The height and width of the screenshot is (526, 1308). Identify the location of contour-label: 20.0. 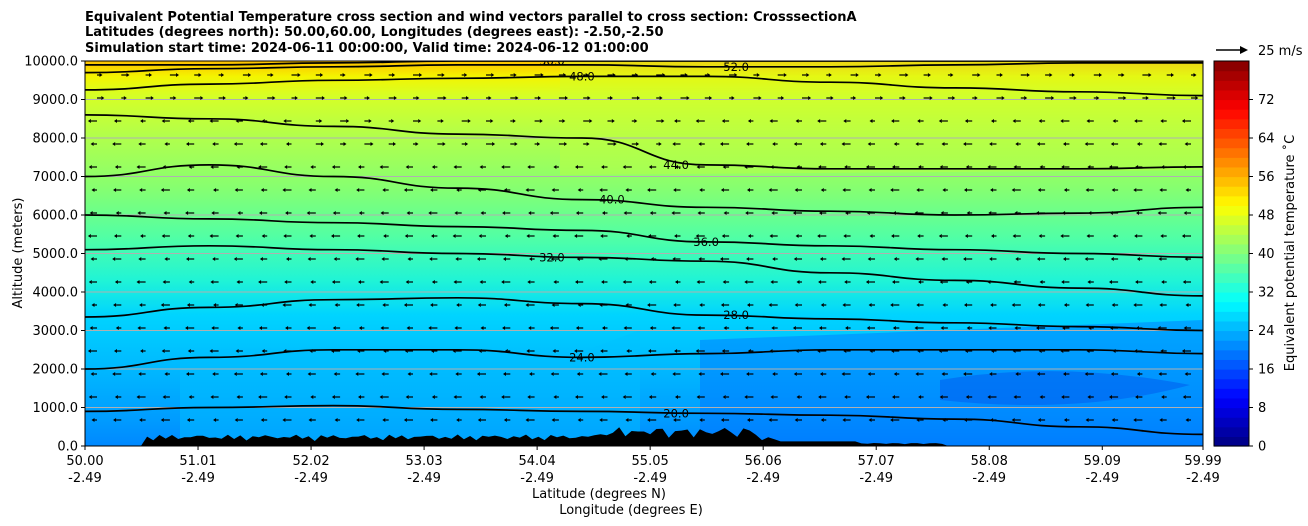
(676, 413).